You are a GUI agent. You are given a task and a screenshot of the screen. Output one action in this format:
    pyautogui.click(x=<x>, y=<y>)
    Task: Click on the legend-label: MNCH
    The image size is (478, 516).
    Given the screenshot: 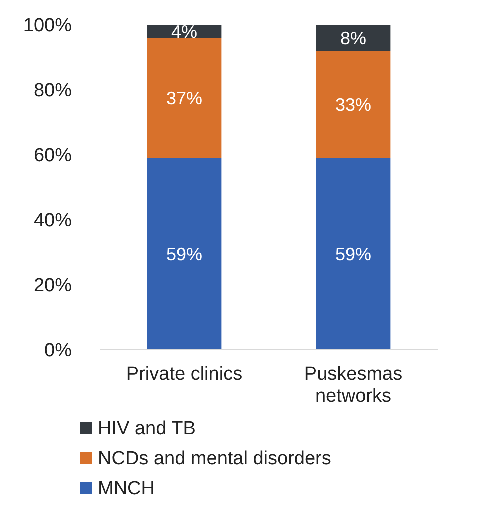 What is the action you would take?
    pyautogui.click(x=126, y=489)
    